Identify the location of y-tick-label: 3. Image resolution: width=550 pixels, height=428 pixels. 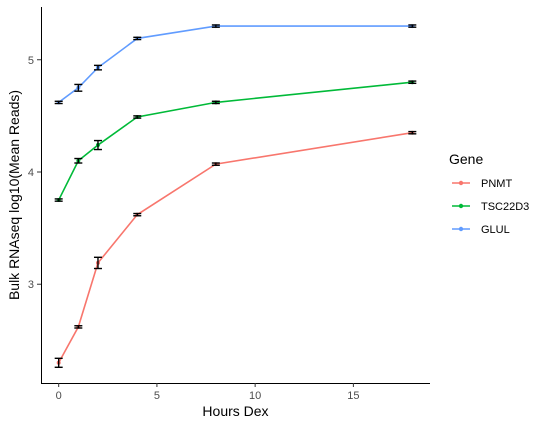
(31, 285).